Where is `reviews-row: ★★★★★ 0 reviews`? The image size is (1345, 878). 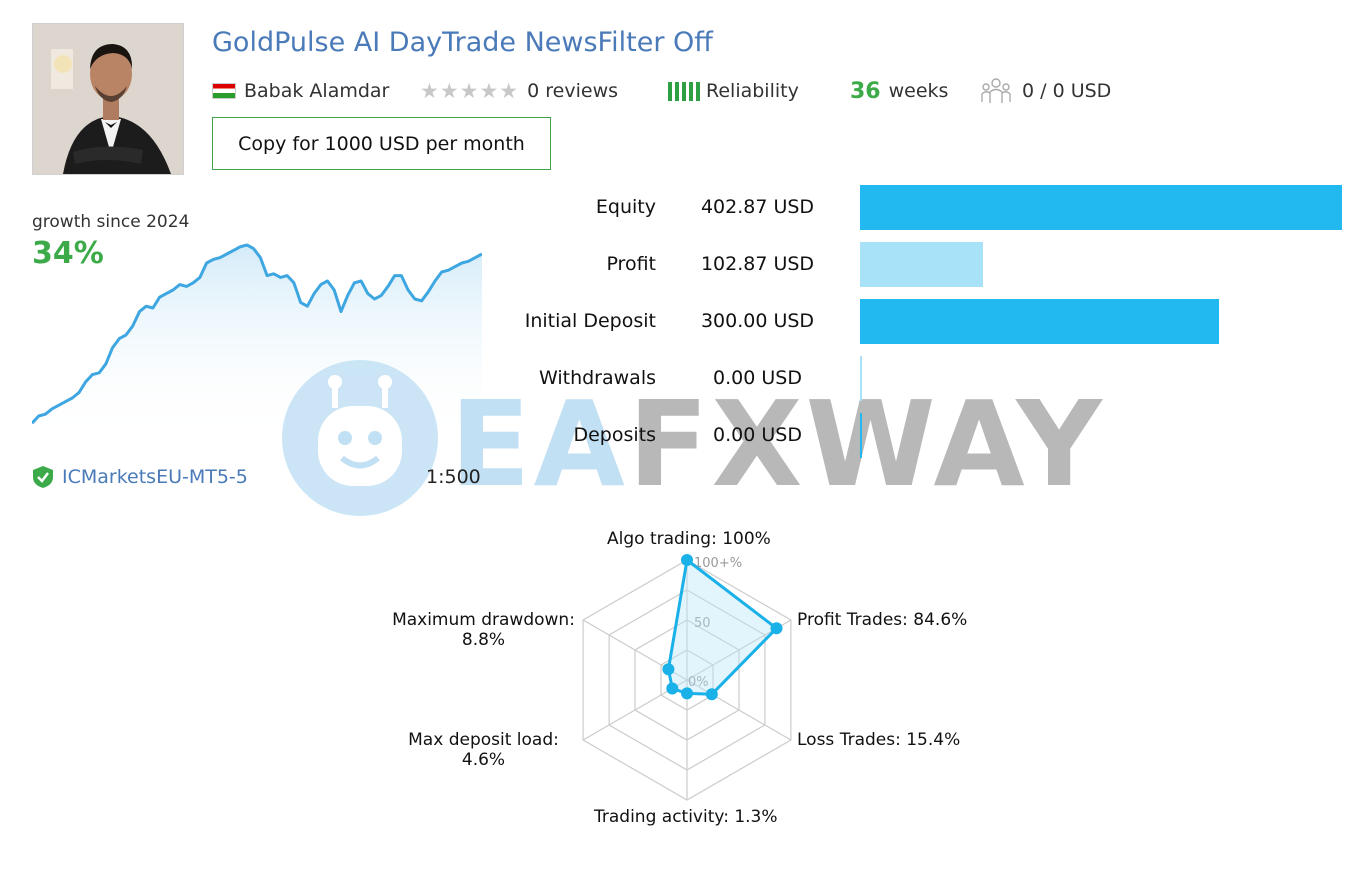 reviews-row: ★★★★★ 0 reviews is located at coordinates (519, 91).